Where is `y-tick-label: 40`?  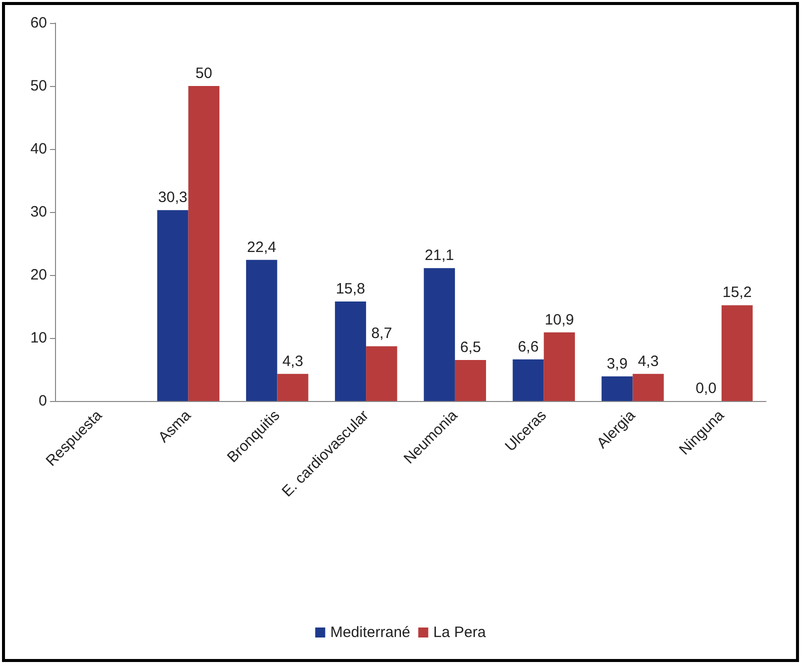 y-tick-label: 40 is located at coordinates (38, 149).